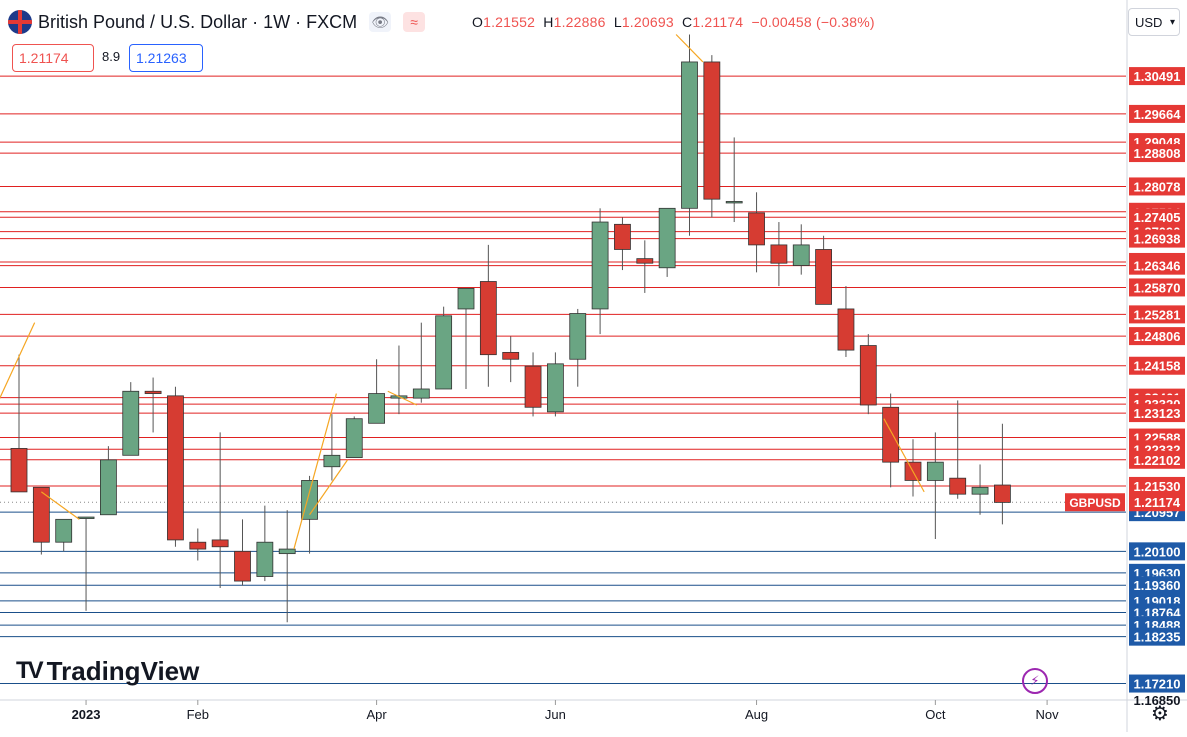 This screenshot has height=737, width=1187. I want to click on current-price-label: 1.21174, so click(1157, 502).